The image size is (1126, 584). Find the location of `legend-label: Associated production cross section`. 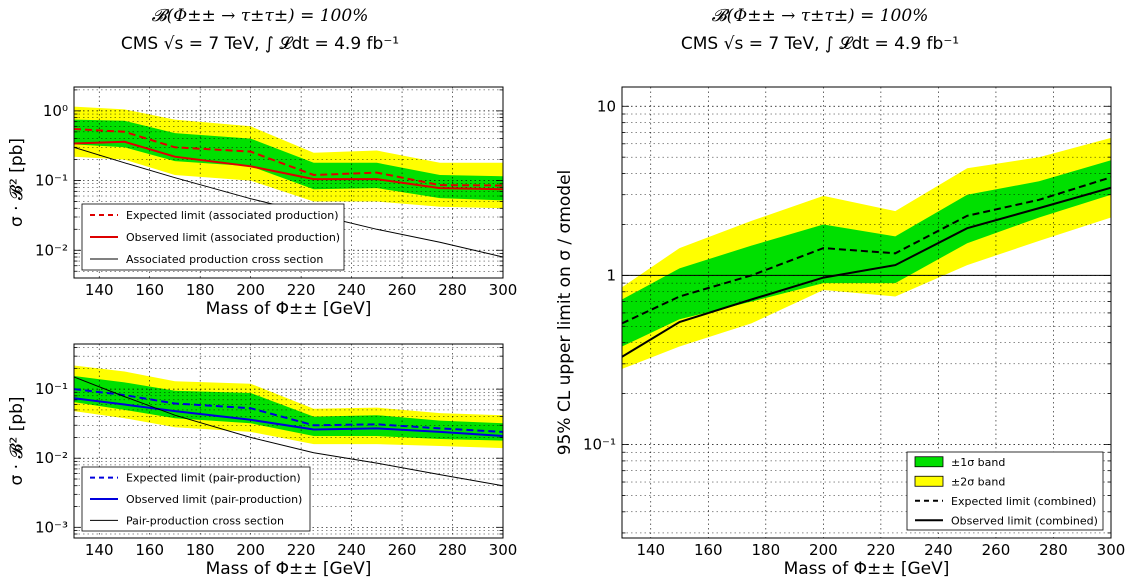

legend-label: Associated production cross section is located at coordinates (224, 259).